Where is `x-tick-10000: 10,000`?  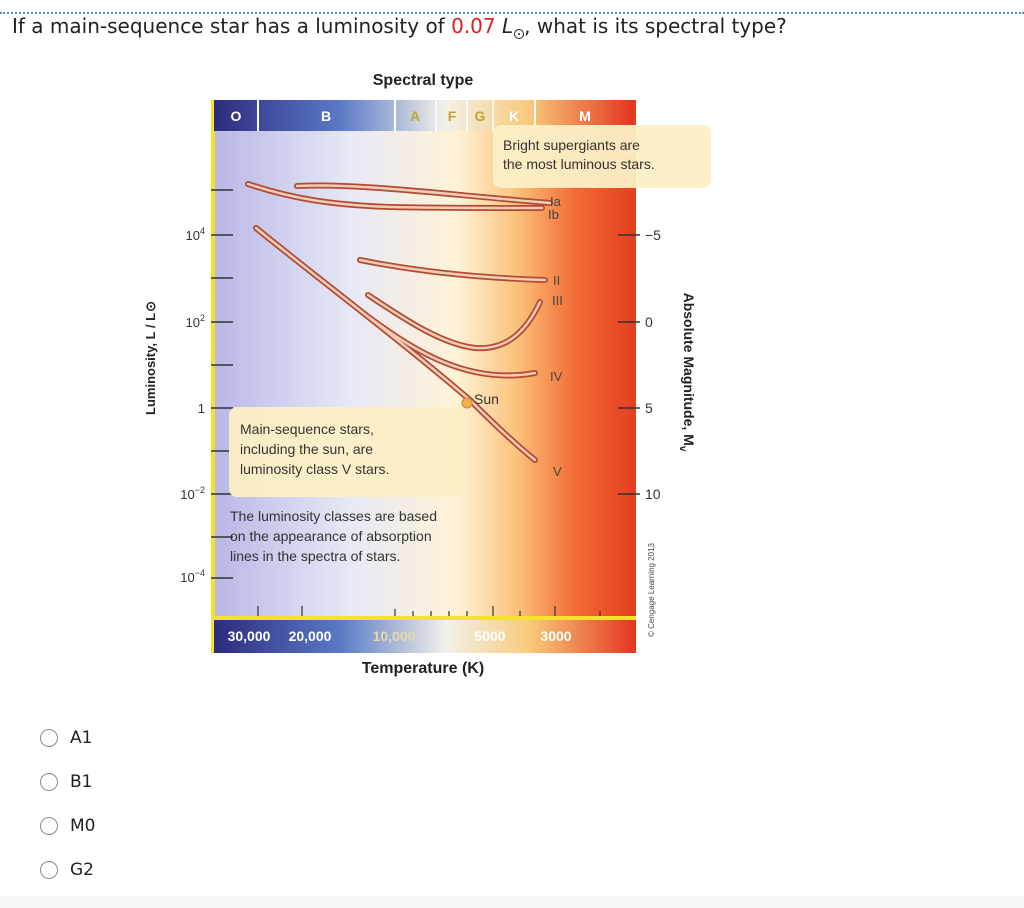 x-tick-10000: 10,000 is located at coordinates (394, 636).